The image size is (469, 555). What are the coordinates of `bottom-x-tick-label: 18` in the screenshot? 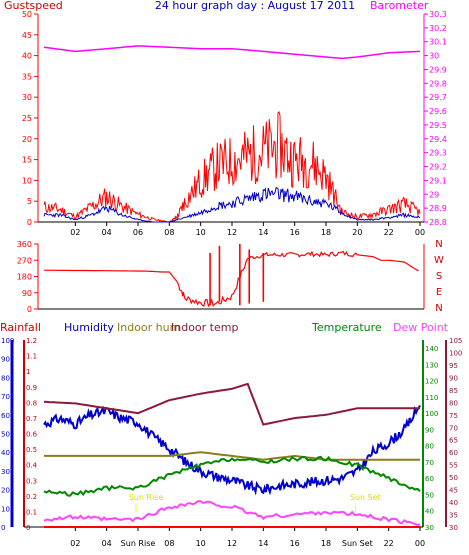 It's located at (326, 543).